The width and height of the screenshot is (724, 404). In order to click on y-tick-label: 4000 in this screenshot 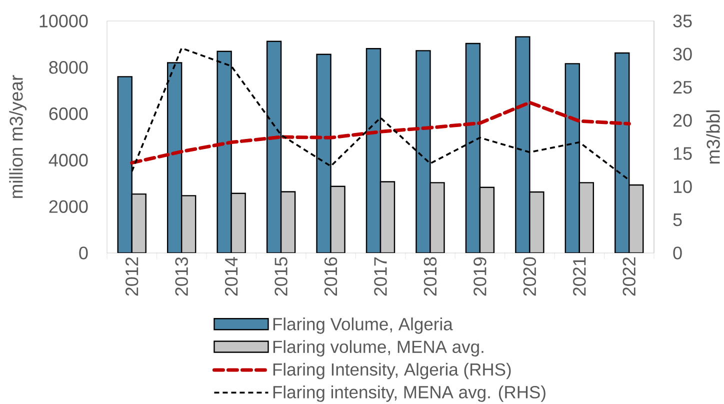, I will do `click(68, 160)`.